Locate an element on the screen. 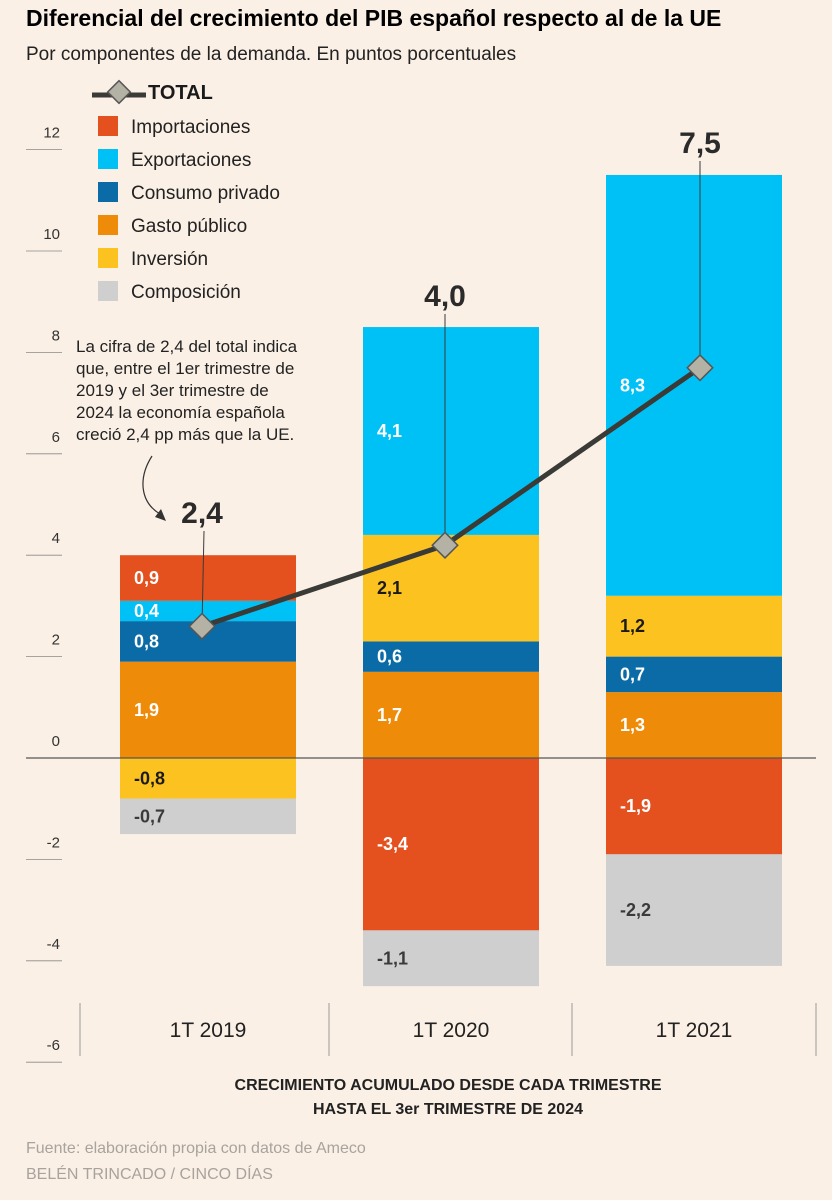 Image resolution: width=832 pixels, height=1200 pixels. legend-total-label: TOTAL is located at coordinates (180, 93).